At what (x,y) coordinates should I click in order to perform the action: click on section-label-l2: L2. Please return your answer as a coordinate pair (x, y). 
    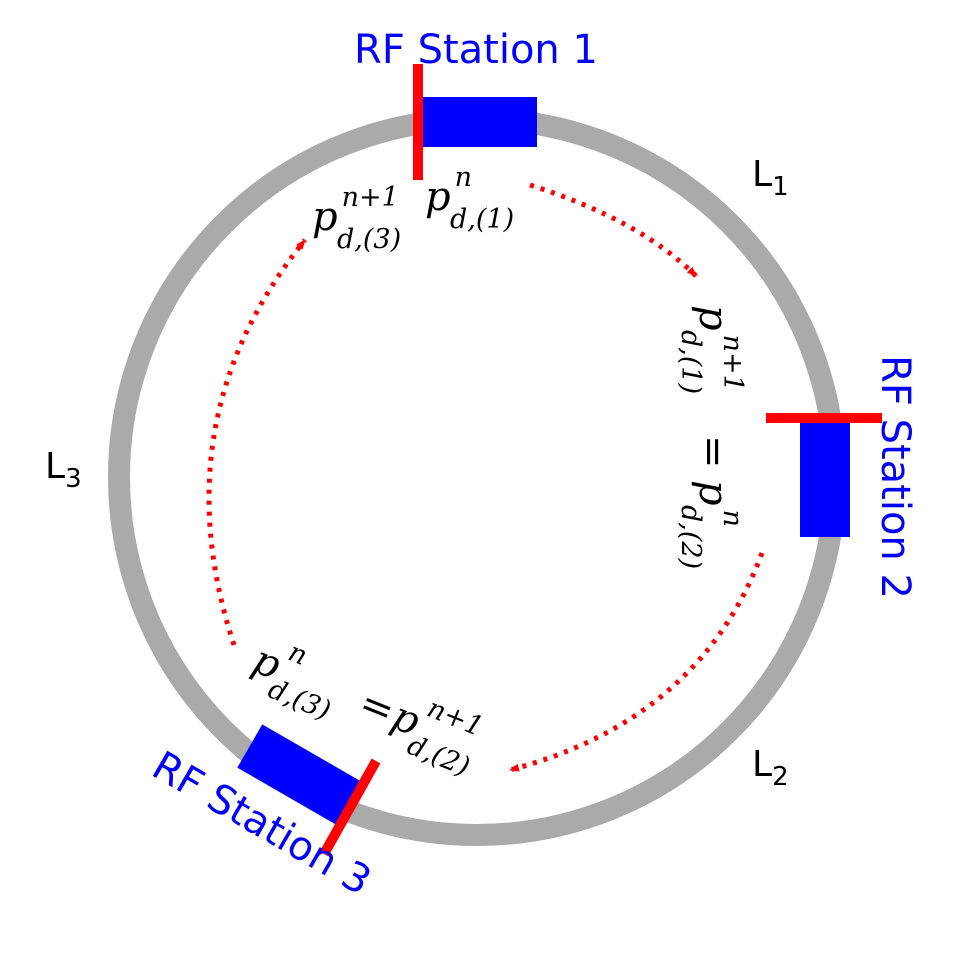
    Looking at the image, I should click on (770, 768).